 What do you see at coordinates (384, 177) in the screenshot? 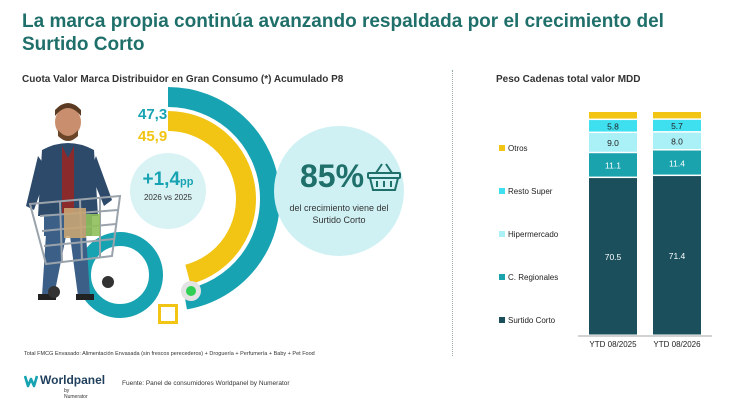
I see `shopping-basket-icon` at bounding box center [384, 177].